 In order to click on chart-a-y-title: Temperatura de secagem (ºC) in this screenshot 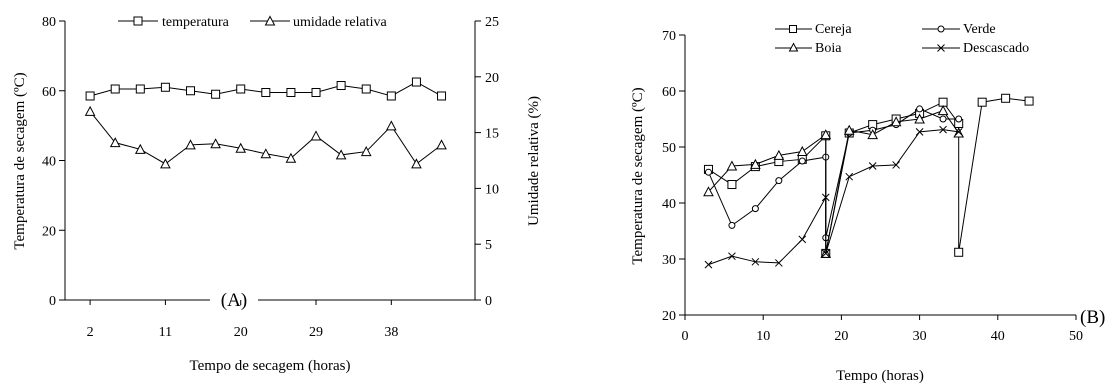, I will do `click(20, 160)`.